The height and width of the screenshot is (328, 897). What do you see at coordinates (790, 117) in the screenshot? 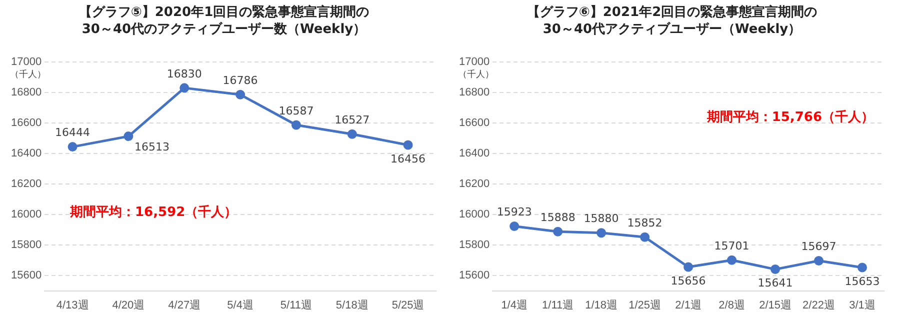
I see `annotation: 期間平均：15,766（千人）` at bounding box center [790, 117].